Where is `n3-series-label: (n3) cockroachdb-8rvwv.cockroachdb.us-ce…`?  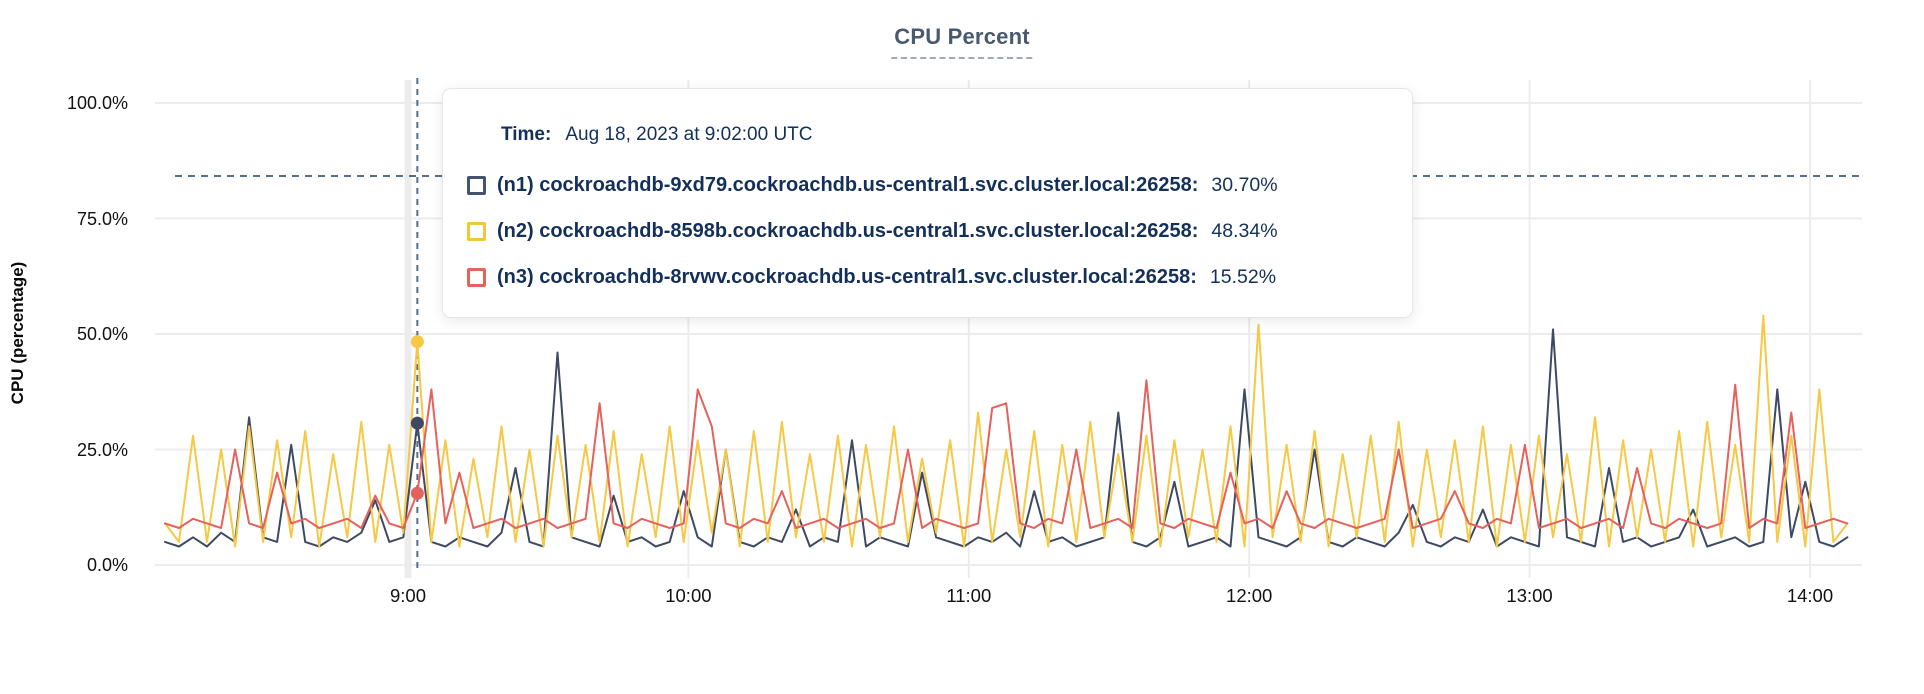
n3-series-label: (n3) cockroachdb-8rvwv.cockroachdb.us-ce… is located at coordinates (847, 277).